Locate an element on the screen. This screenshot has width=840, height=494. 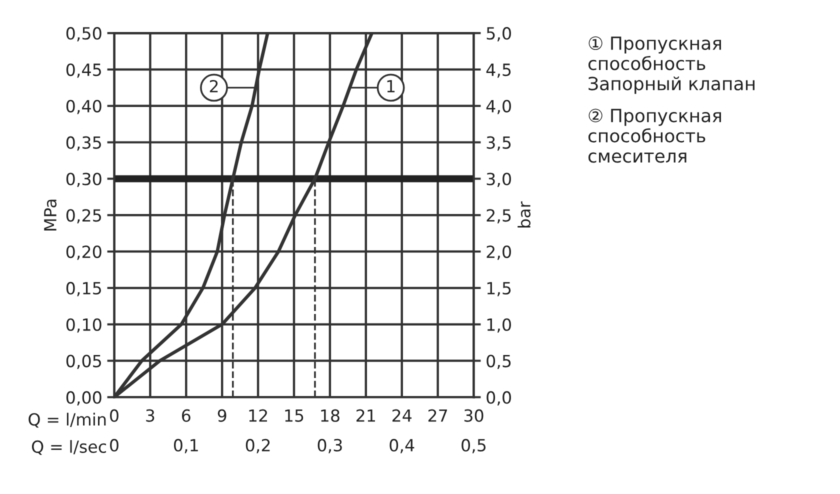
y2-tick-label: 3,0 is located at coordinates (498, 179).